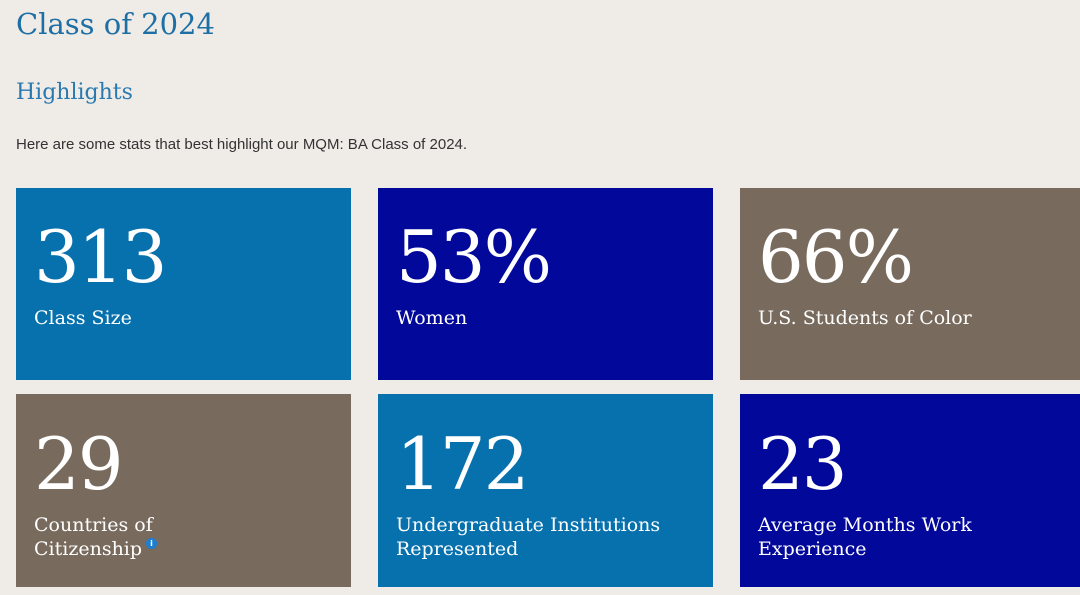 This screenshot has width=1080, height=595. Describe the element at coordinates (462, 464) in the screenshot. I see `stat-value: 172` at that location.